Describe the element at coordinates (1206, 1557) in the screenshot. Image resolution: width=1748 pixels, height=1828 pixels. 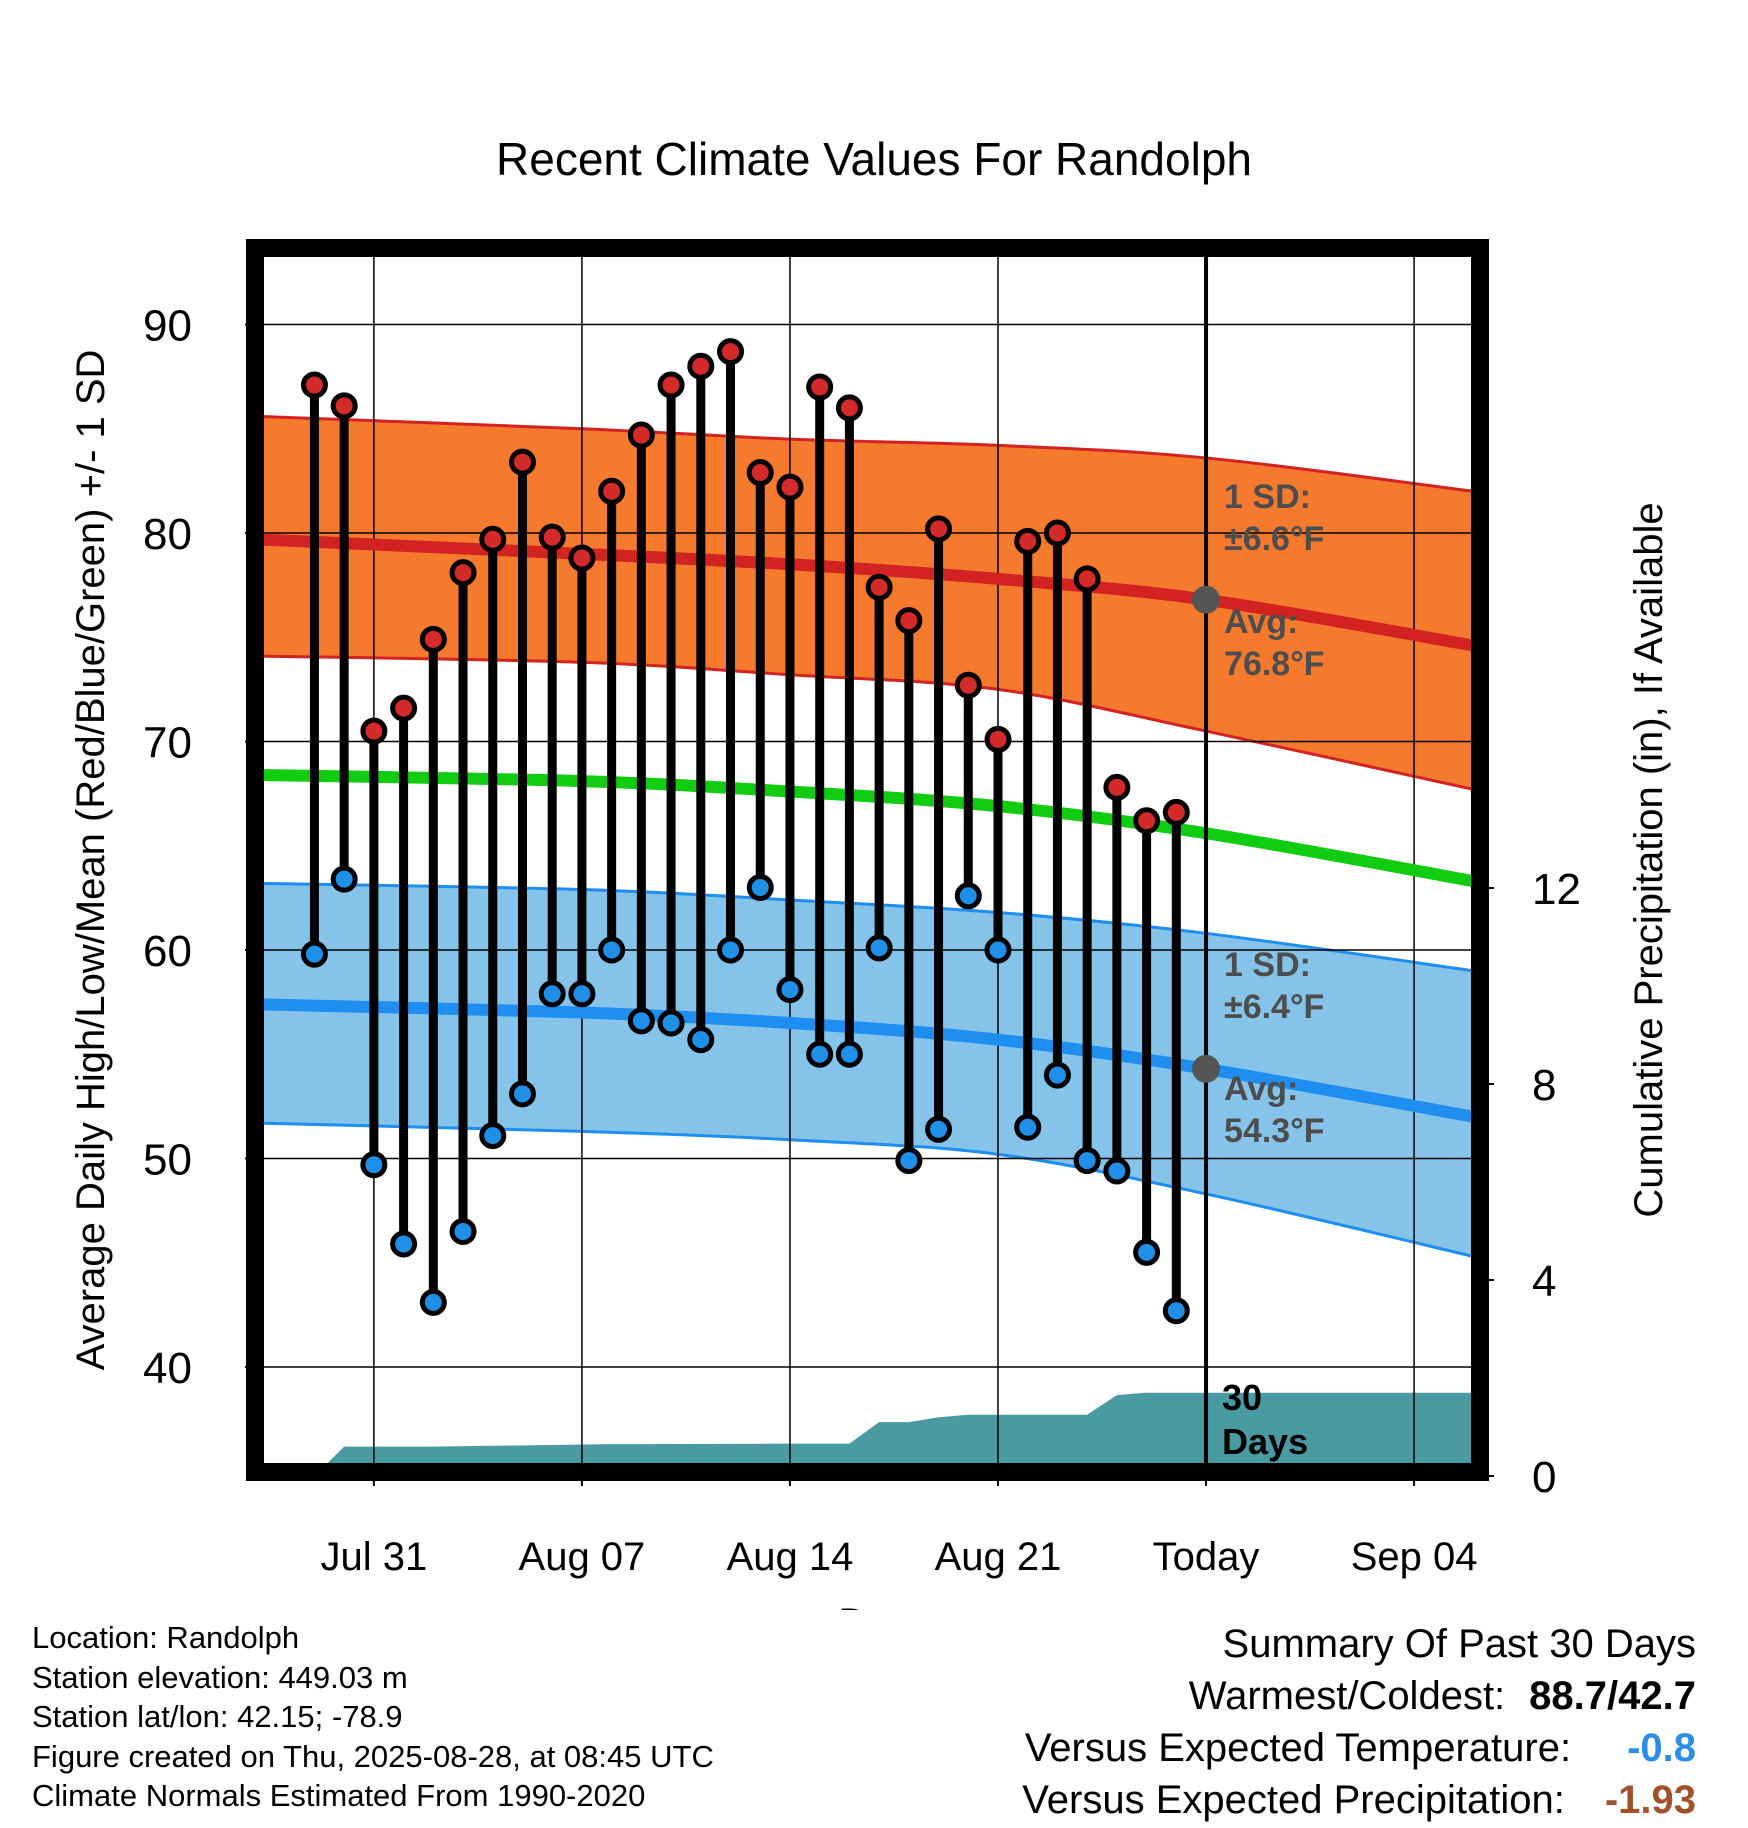
I see `x-tick-label: Today` at that location.